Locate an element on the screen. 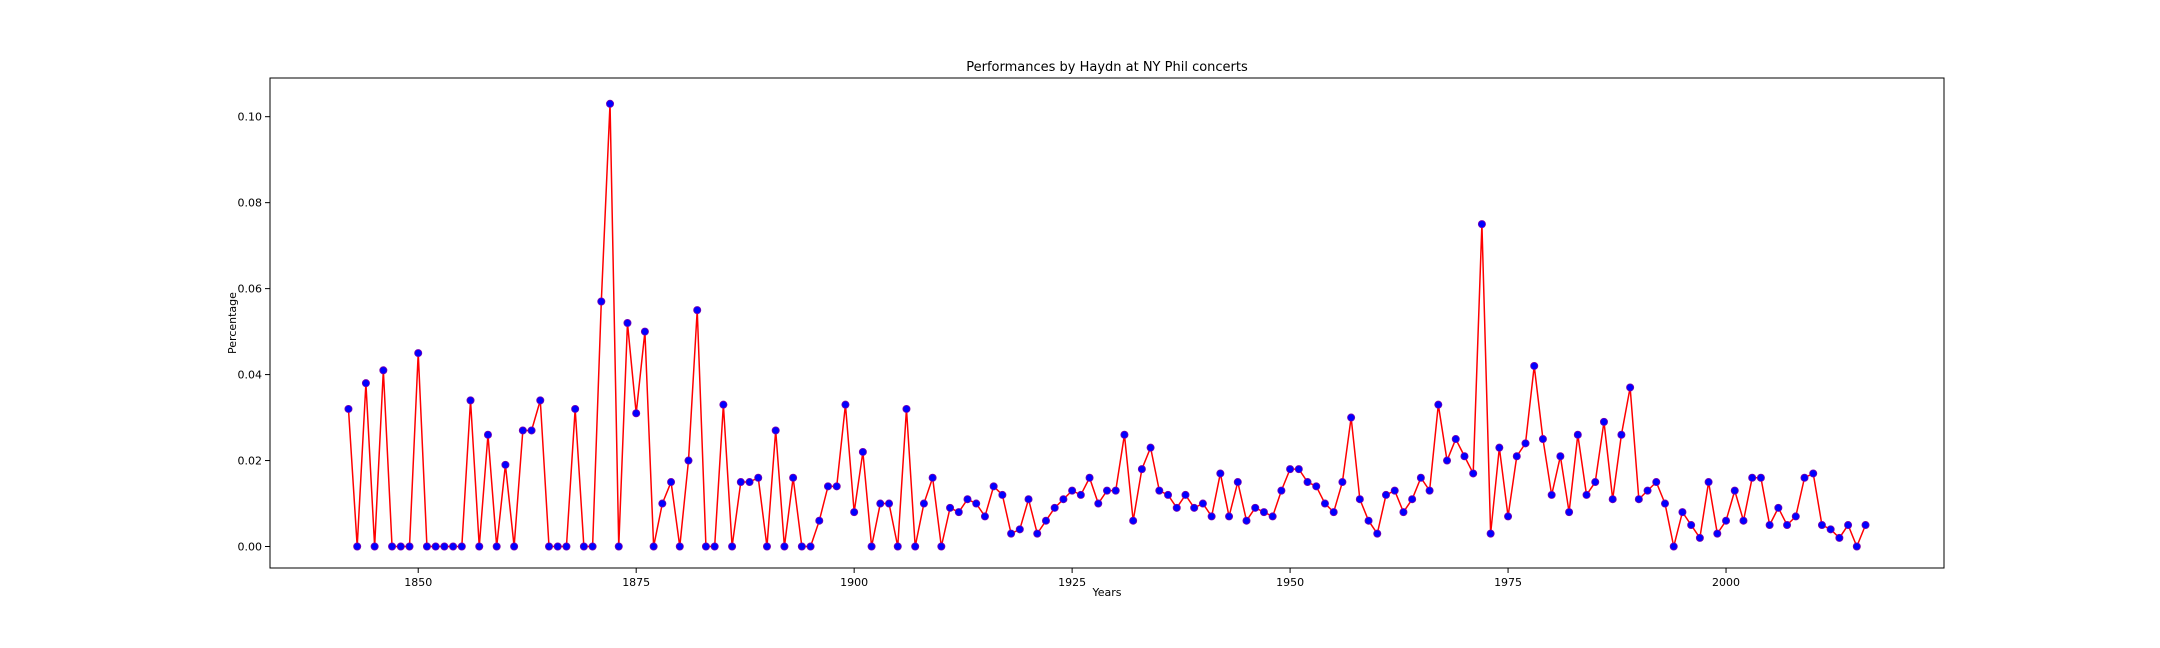 The height and width of the screenshot is (648, 2160). x-axis: 1850 1875 1900 1925 1950 1975 2000 is located at coordinates (1072, 578).